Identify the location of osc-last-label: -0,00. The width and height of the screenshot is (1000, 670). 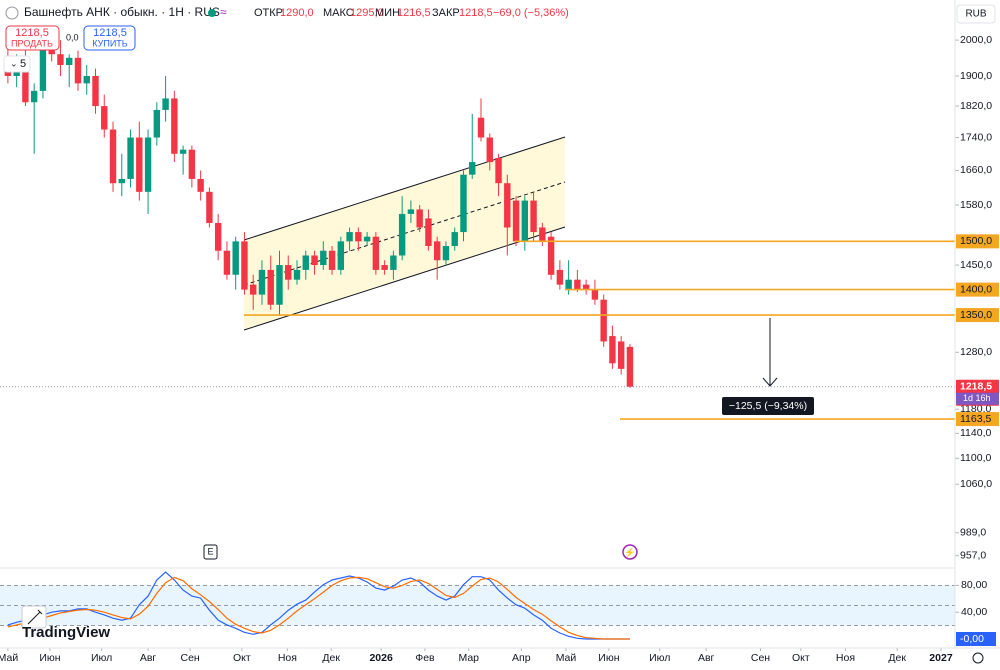
(972, 639).